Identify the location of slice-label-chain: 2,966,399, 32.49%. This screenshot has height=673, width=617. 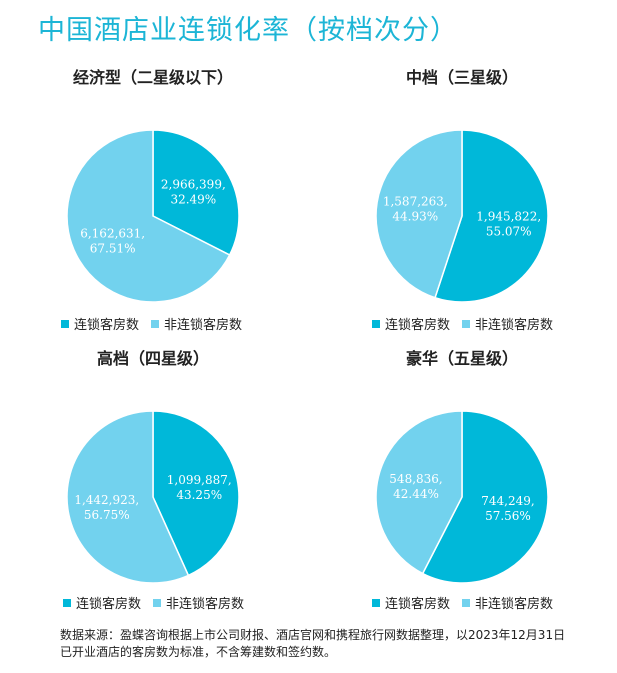
(193, 191).